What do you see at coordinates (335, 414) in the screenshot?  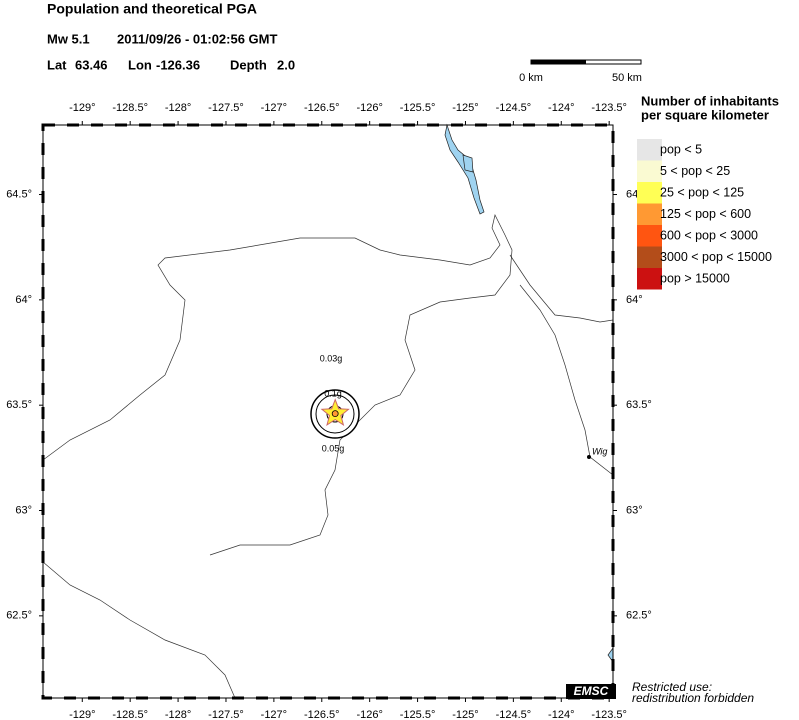 I see `epicenter-center` at bounding box center [335, 414].